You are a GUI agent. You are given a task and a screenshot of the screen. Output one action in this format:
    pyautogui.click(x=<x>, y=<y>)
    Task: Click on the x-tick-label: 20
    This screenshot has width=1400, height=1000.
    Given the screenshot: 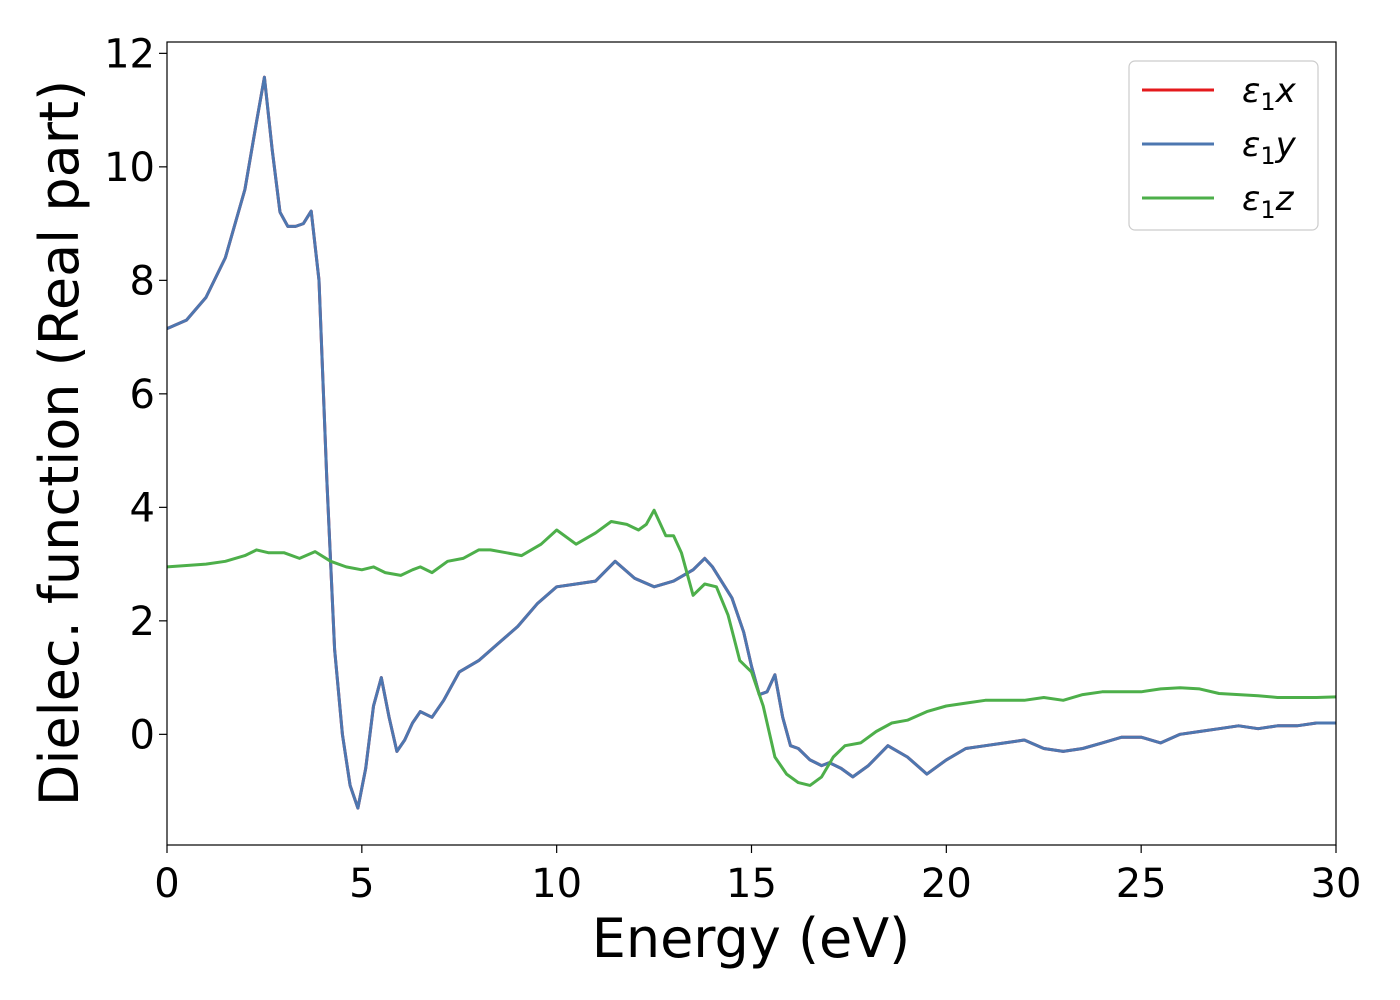 What is the action you would take?
    pyautogui.click(x=946, y=884)
    